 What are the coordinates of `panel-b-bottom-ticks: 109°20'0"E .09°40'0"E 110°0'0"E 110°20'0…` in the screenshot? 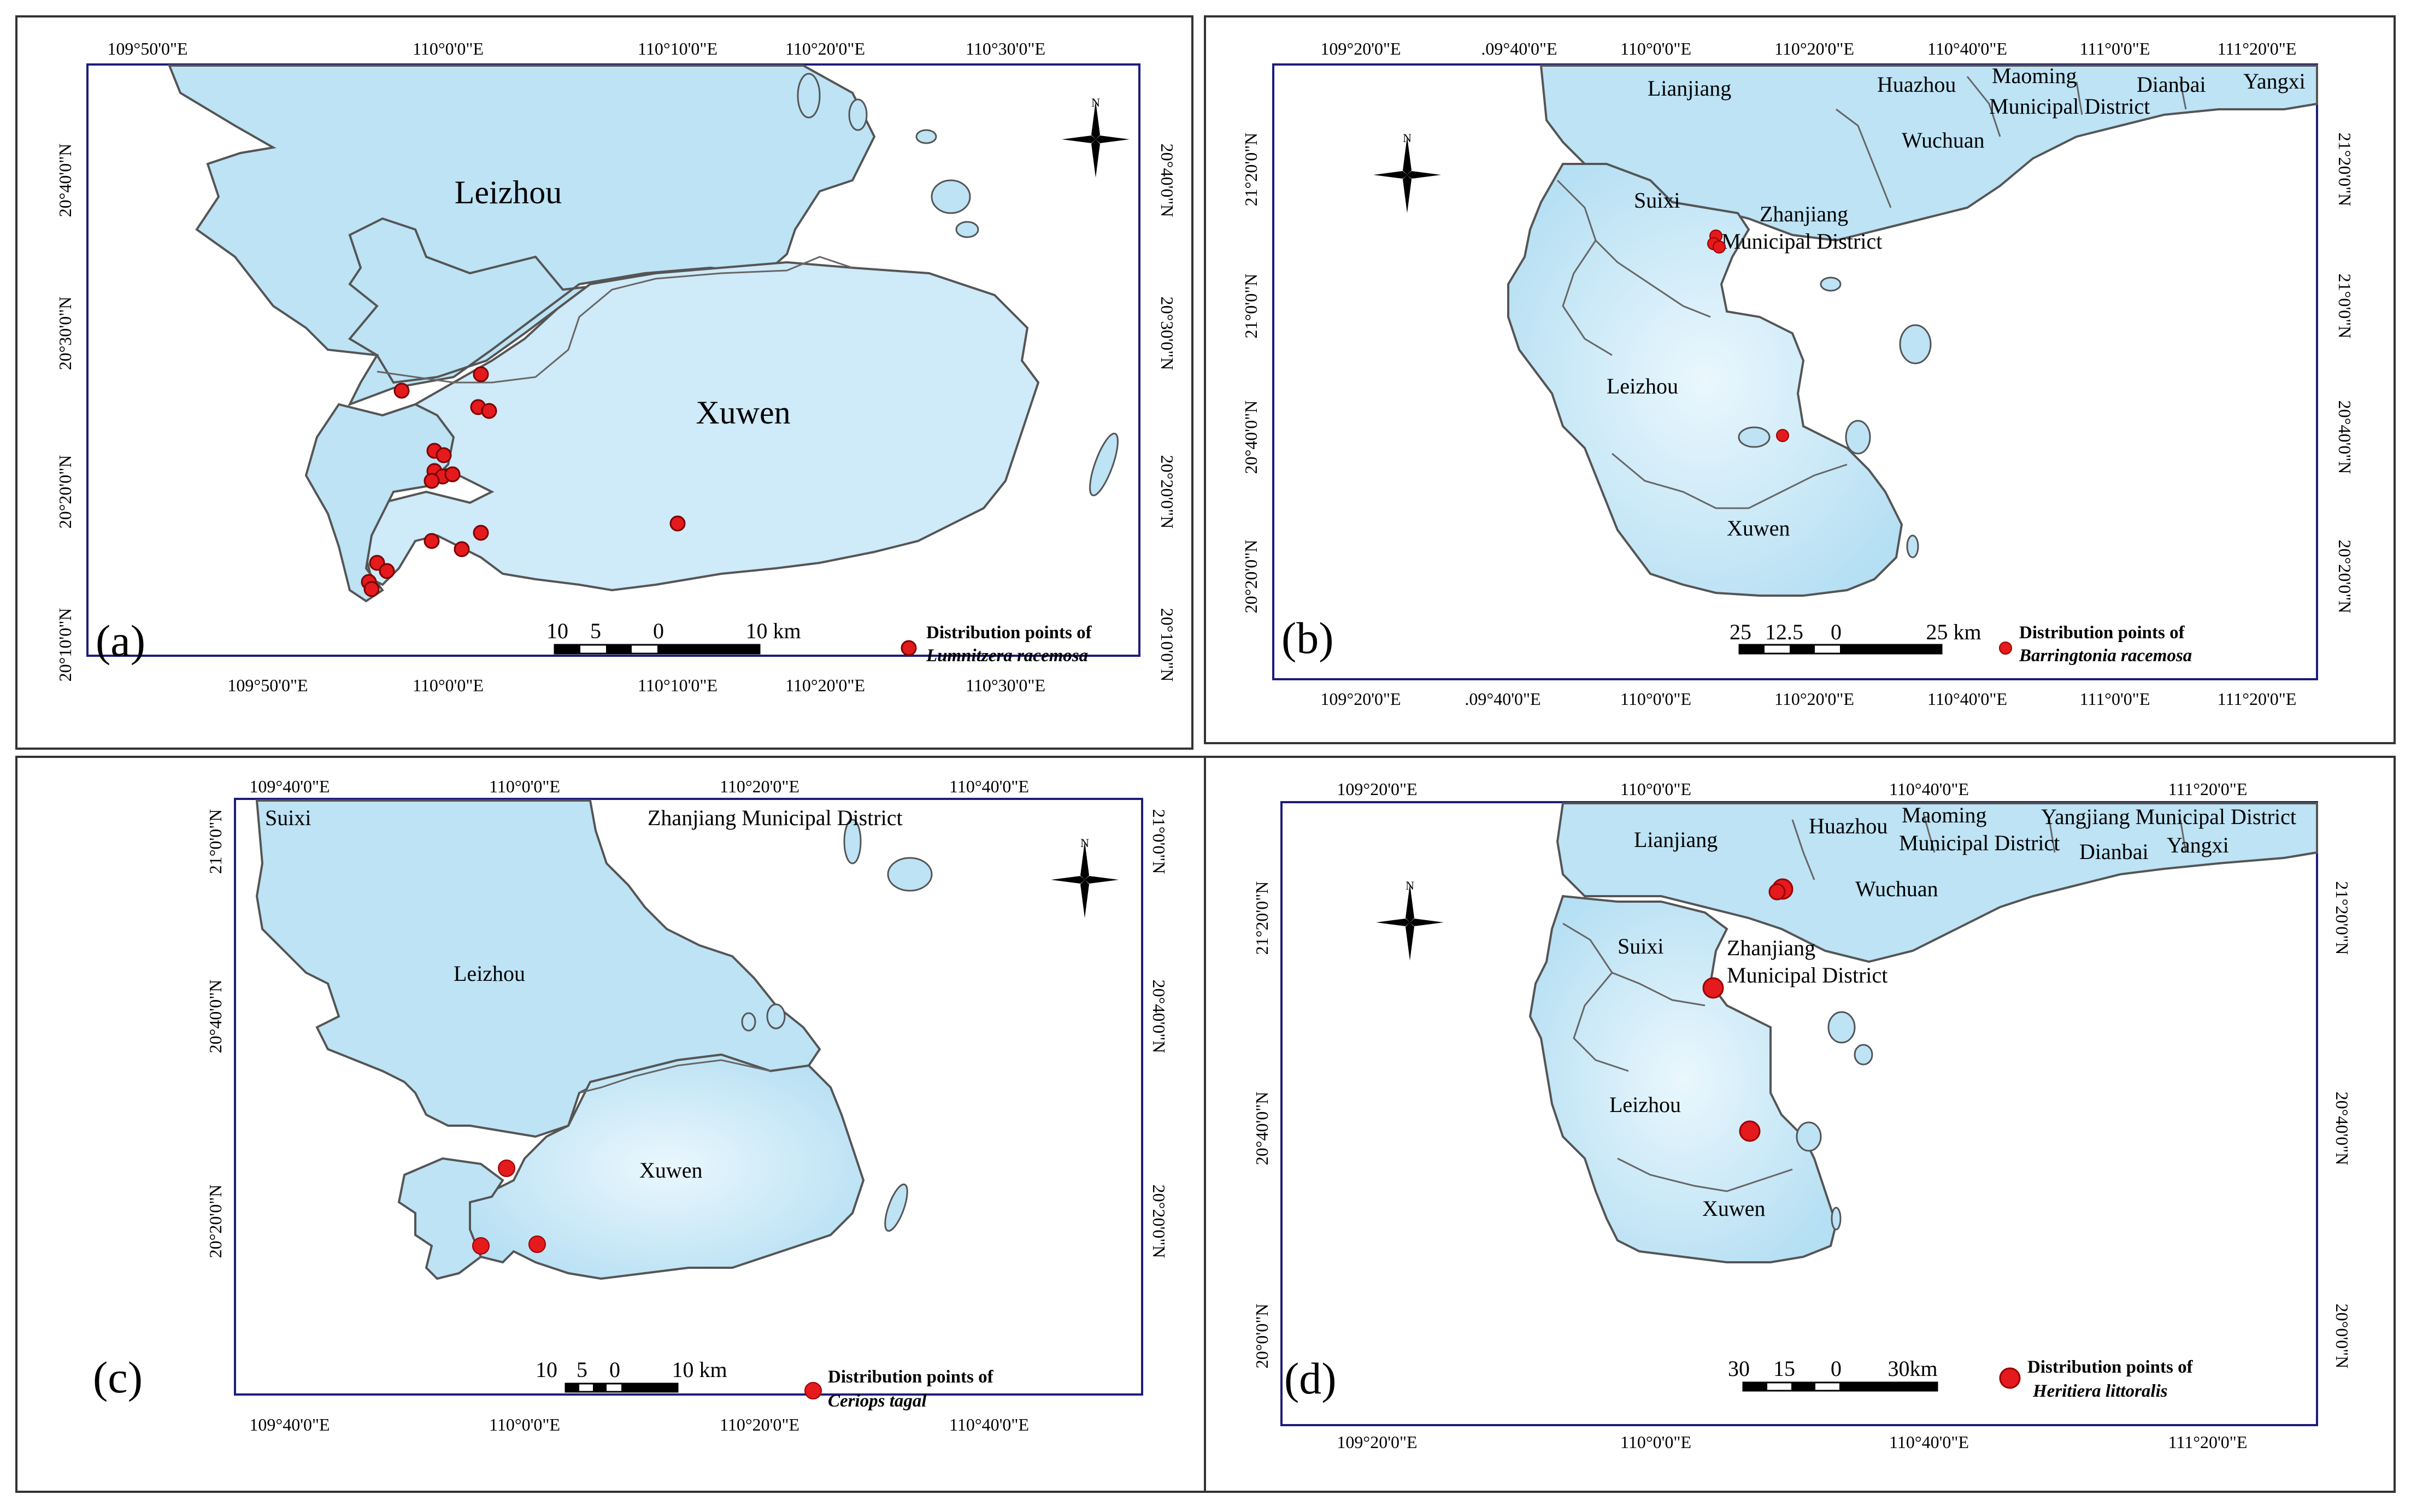 It's located at (1808, 699).